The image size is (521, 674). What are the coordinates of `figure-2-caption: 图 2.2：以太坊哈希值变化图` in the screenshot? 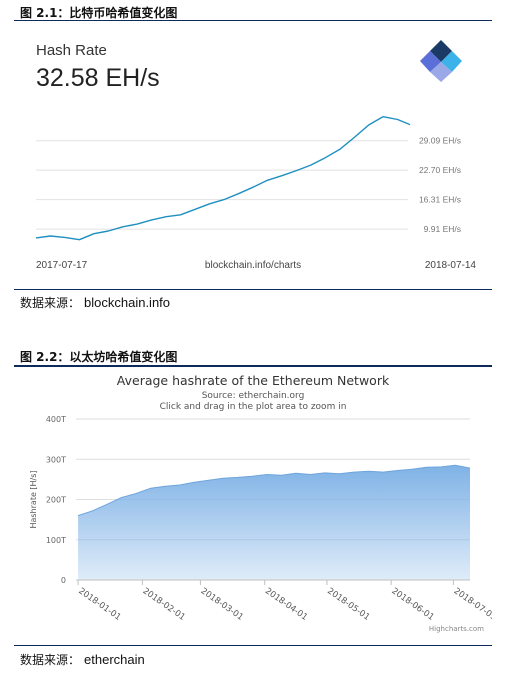 It's located at (99, 357).